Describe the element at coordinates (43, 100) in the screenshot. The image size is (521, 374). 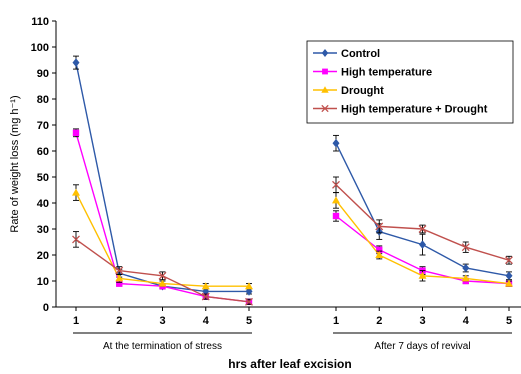
I see `y-tick-label: 80` at that location.